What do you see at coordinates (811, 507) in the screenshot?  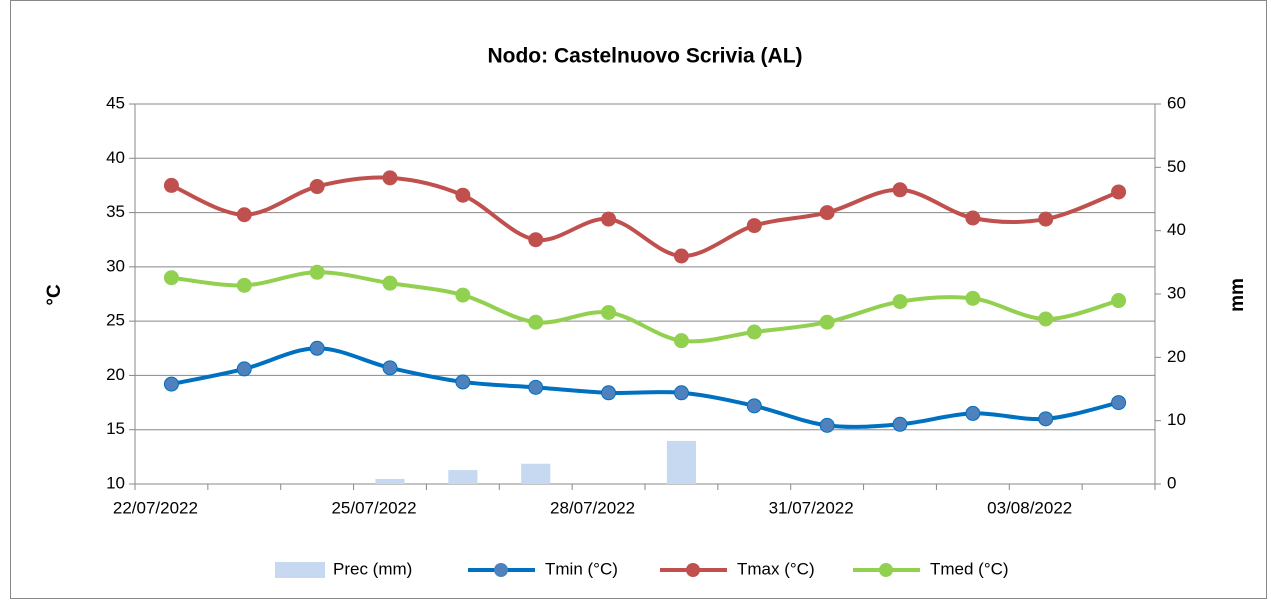 I see `x-tick-label: 31/07/2022` at bounding box center [811, 507].